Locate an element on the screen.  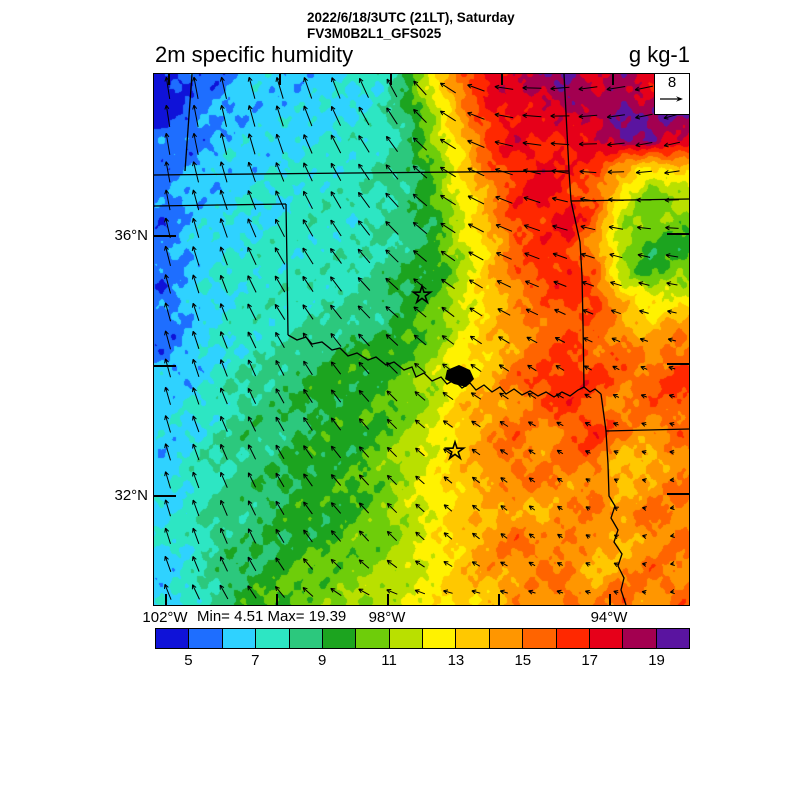
reference-vector-arrow-icon is located at coordinates (671, 99).